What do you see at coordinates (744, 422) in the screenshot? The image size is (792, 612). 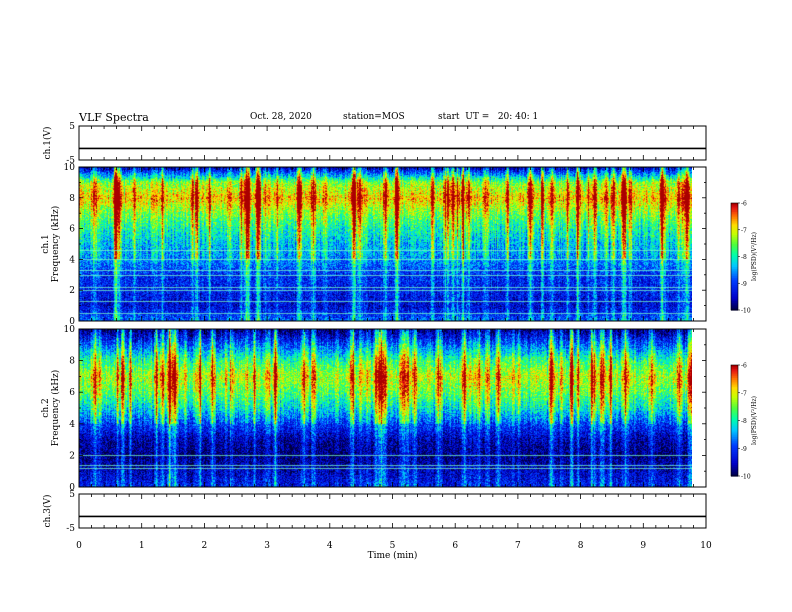 I see `ch2-spectrogram-colorbar: -6 -7 -8 -9 -10 log(PSD)(V²/Hz)` at bounding box center [744, 422].